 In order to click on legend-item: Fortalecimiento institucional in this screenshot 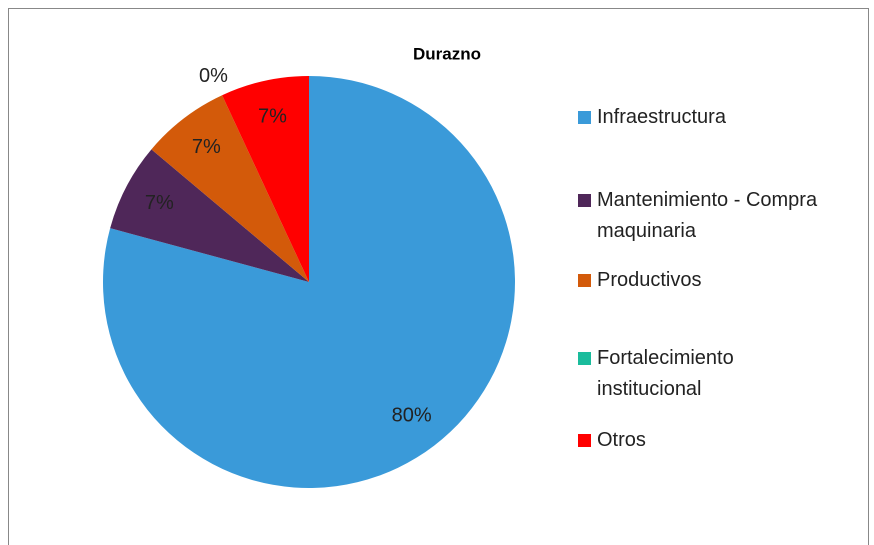, I will do `click(698, 374)`.